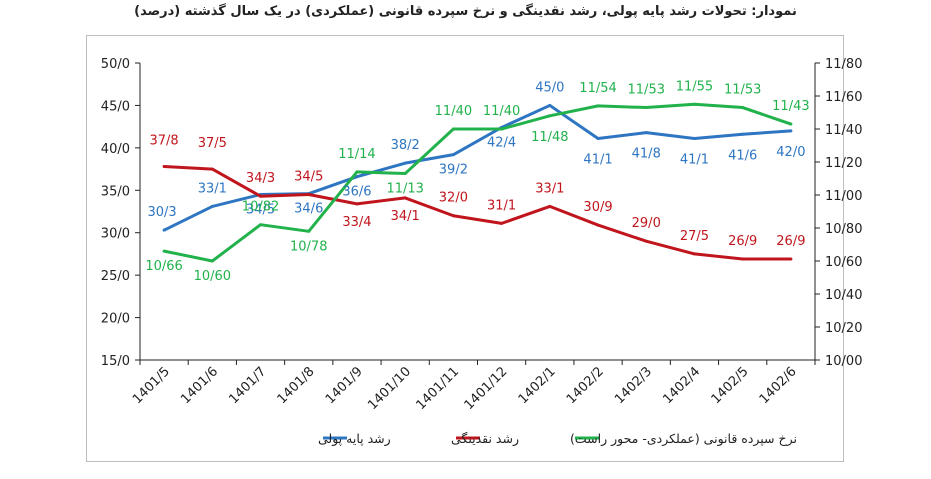 This screenshot has width=931, height=479. Describe the element at coordinates (843, 229) in the screenshot. I see `right-tick-label: 10/80` at that location.